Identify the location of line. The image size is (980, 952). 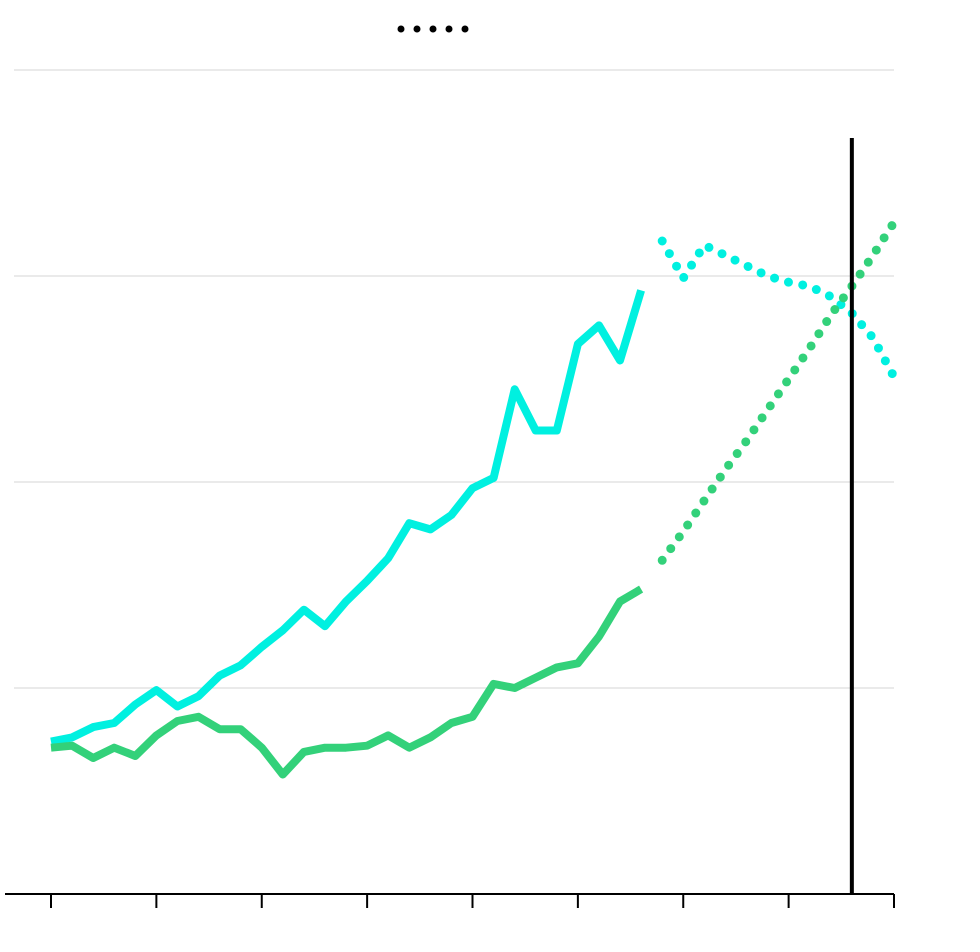
(347, 682).